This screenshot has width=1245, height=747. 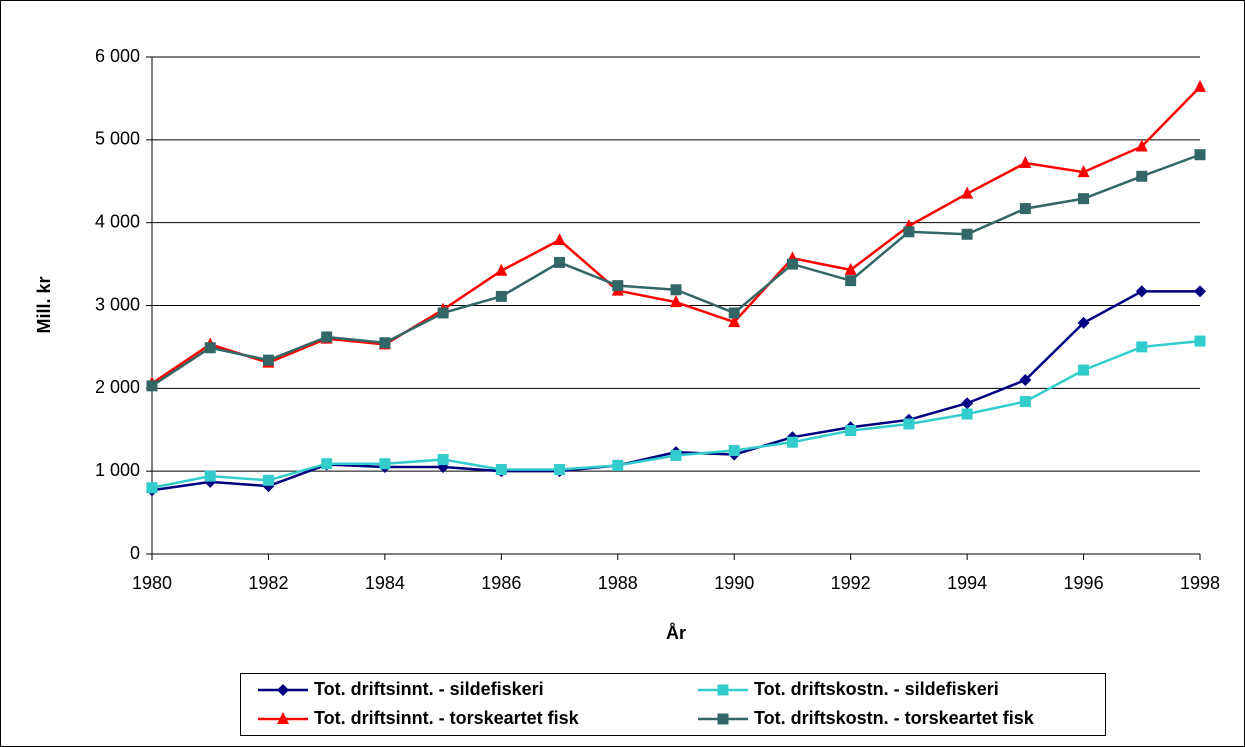 What do you see at coordinates (967, 583) in the screenshot?
I see `x-tick-label: 1994` at bounding box center [967, 583].